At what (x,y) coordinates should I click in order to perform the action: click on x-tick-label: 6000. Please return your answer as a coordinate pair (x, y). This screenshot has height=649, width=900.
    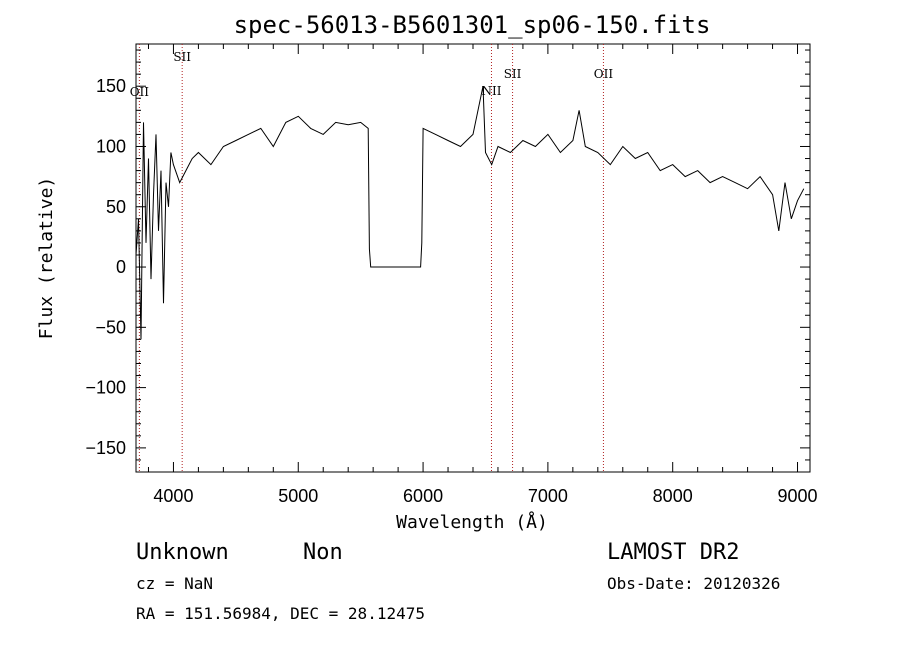
    Looking at the image, I should click on (423, 496).